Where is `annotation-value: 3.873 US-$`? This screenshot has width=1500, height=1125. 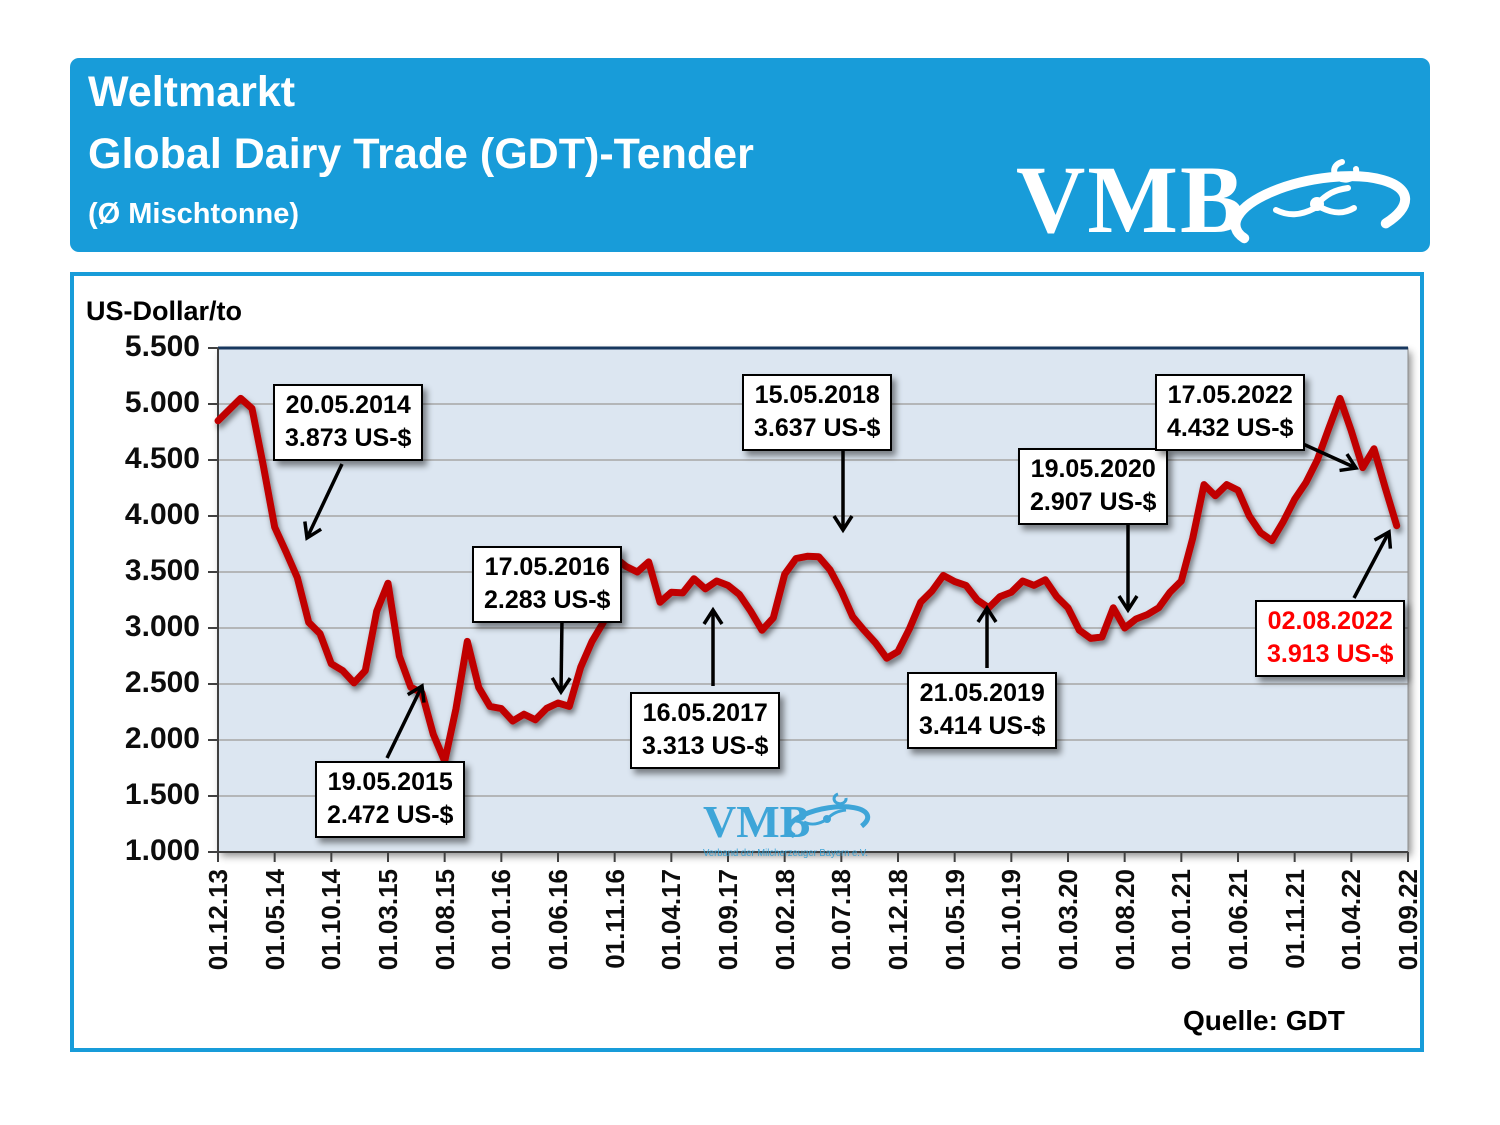 annotation-value: 3.873 US-$ is located at coordinates (348, 437).